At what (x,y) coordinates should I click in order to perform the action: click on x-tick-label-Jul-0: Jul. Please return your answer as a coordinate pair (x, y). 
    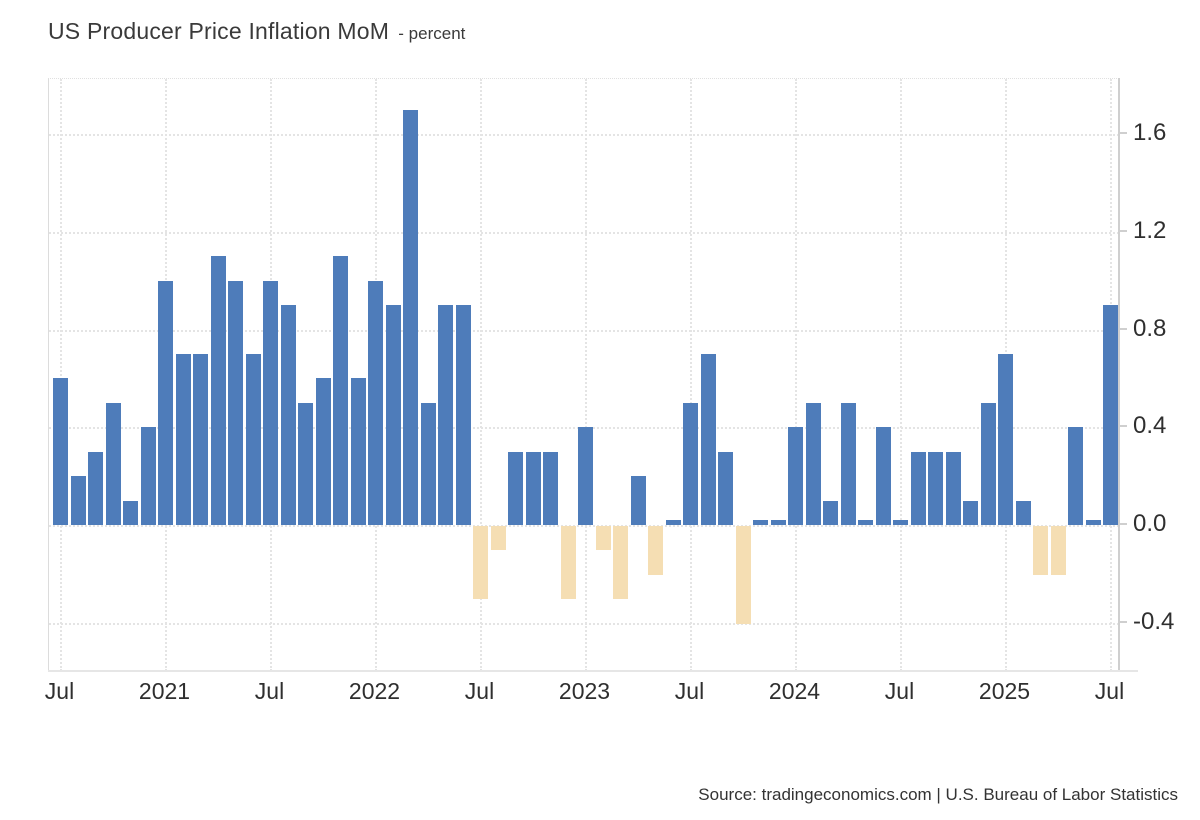
    Looking at the image, I should click on (59, 691).